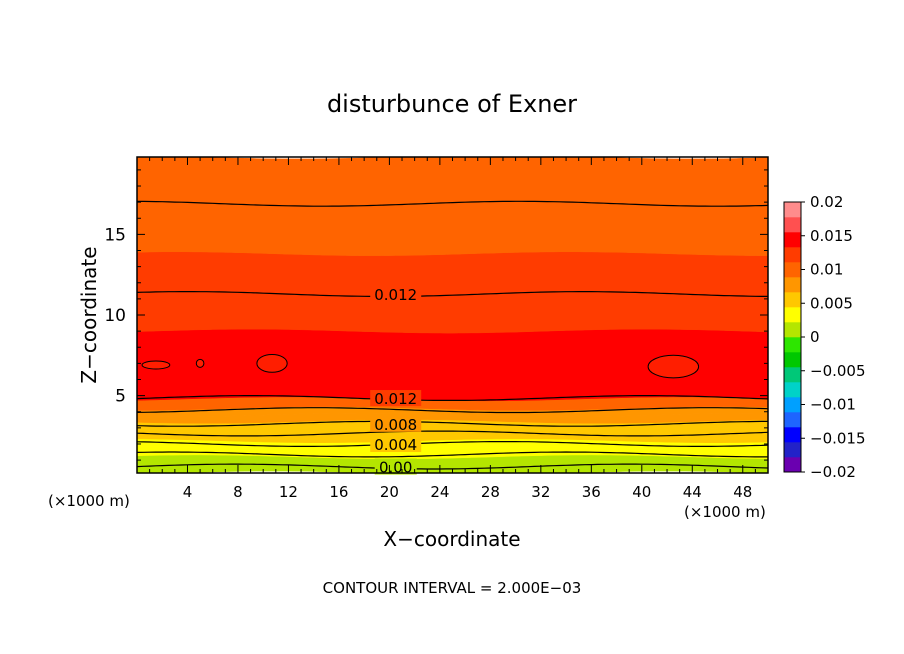 This screenshot has height=654, width=904. What do you see at coordinates (115, 235) in the screenshot?
I see `y-tick-label: 15` at bounding box center [115, 235].